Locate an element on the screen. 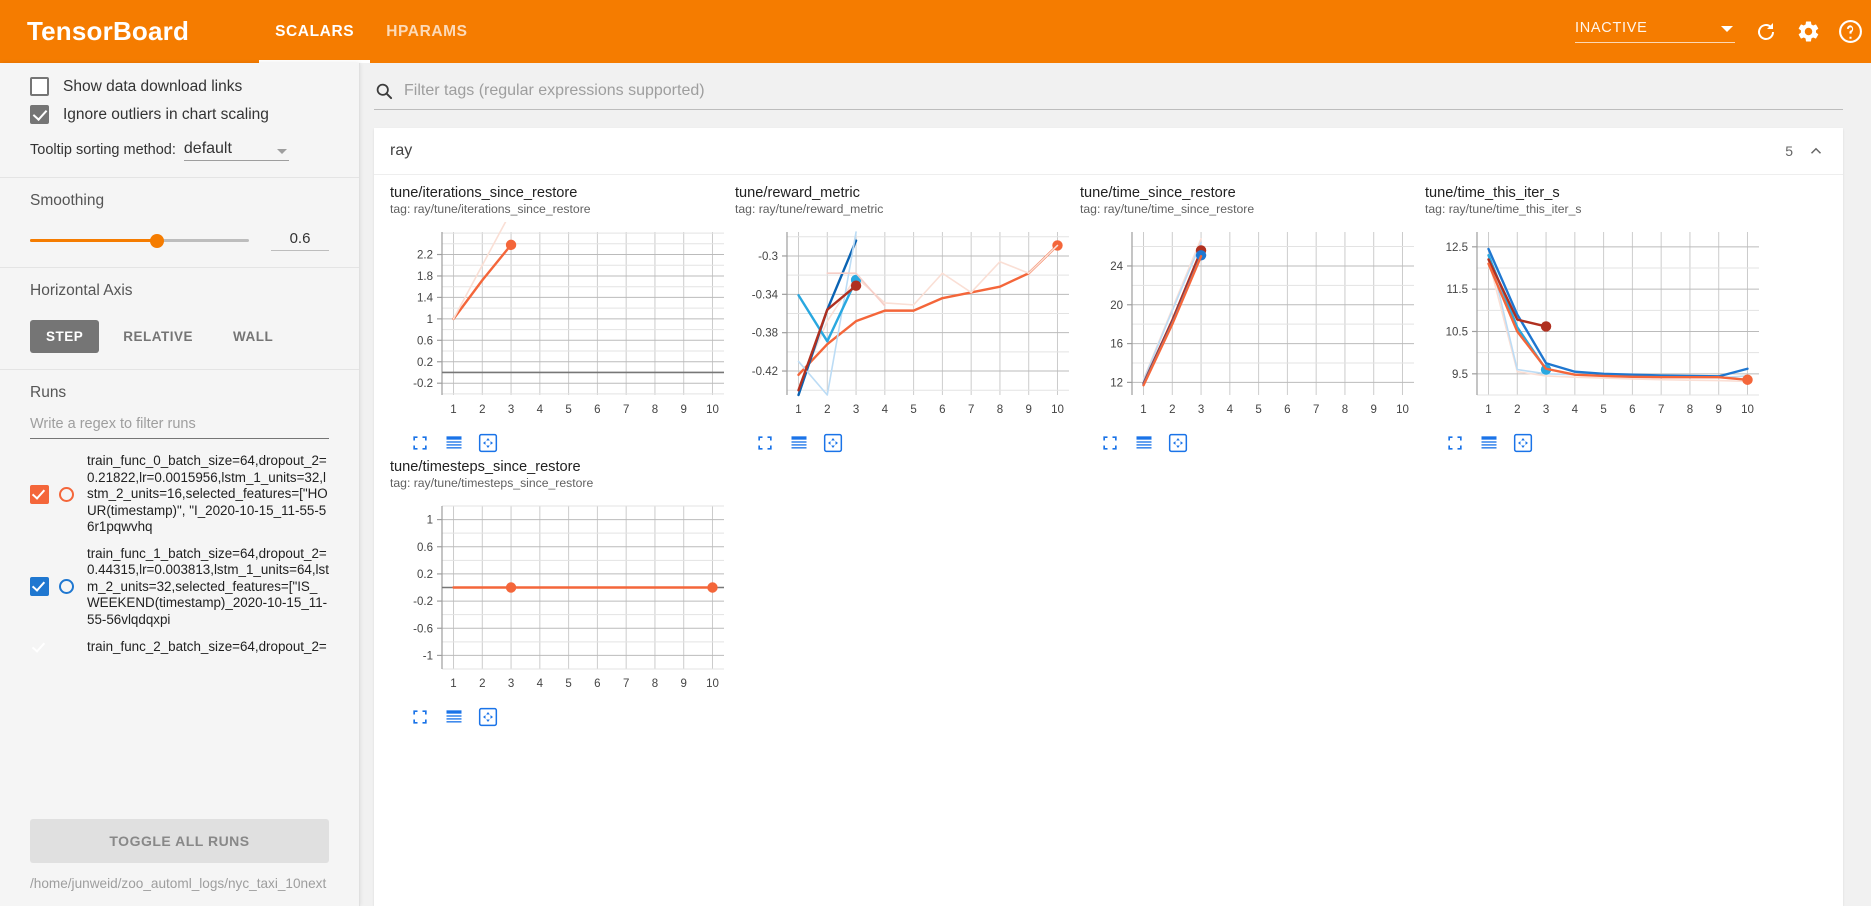  chart-plot: -1 -0.6 -0.2 0.2 0.6 1 1 2 3 4 5 6 7 8 9 10 is located at coordinates (560, 598).